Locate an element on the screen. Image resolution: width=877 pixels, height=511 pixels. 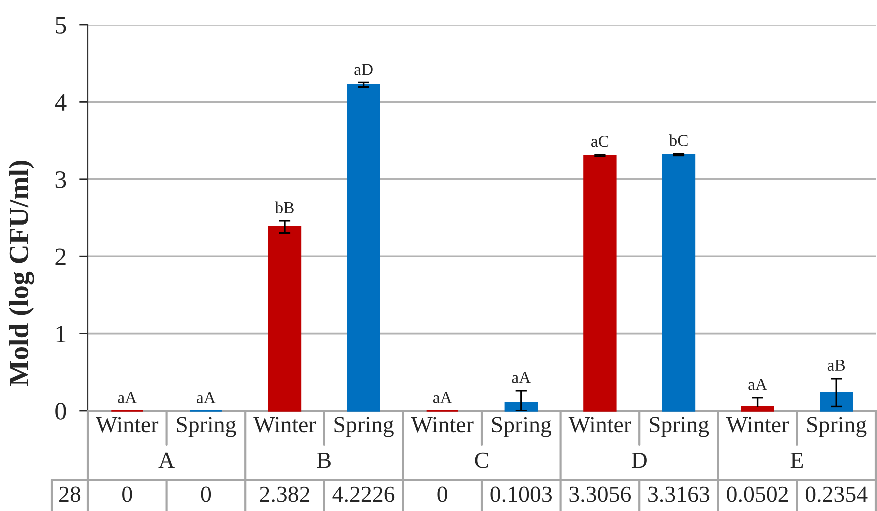
data-label: 2.382 is located at coordinates (285, 494).